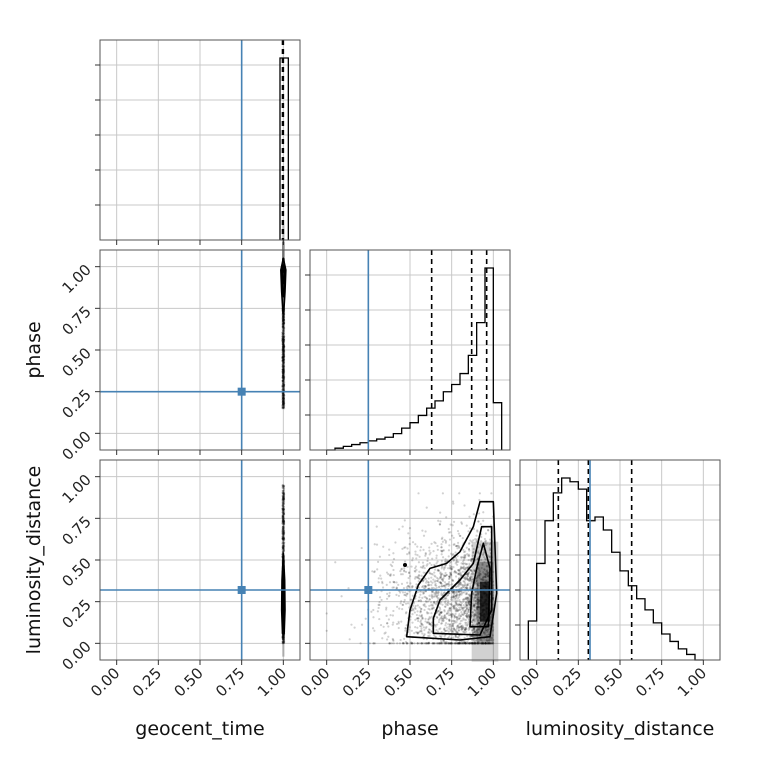 The width and height of the screenshot is (760, 760). What do you see at coordinates (620, 729) in the screenshot?
I see `x-axis-title-luminosity-distance: luminosity_distance` at bounding box center [620, 729].